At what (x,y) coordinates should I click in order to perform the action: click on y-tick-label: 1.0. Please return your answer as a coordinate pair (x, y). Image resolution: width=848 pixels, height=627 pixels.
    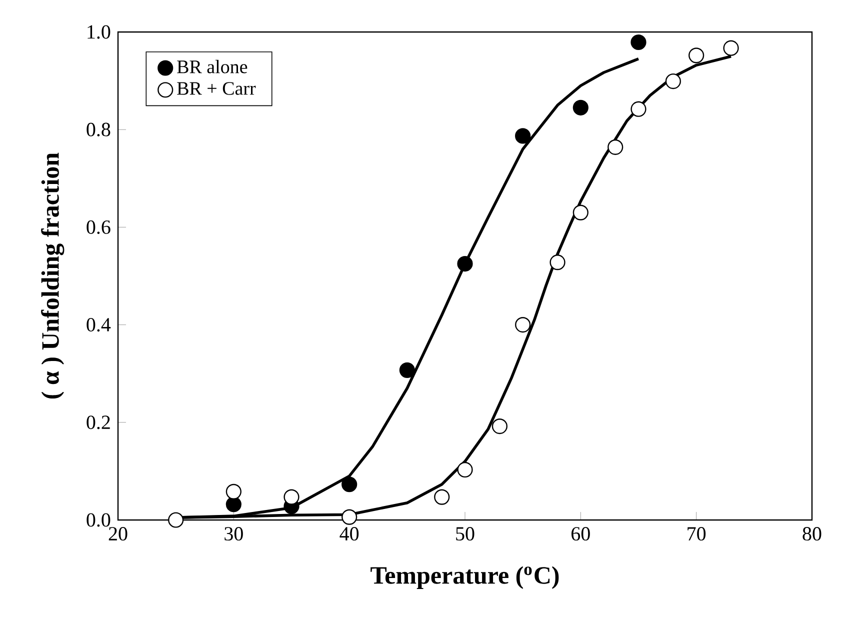
    Looking at the image, I should click on (99, 32).